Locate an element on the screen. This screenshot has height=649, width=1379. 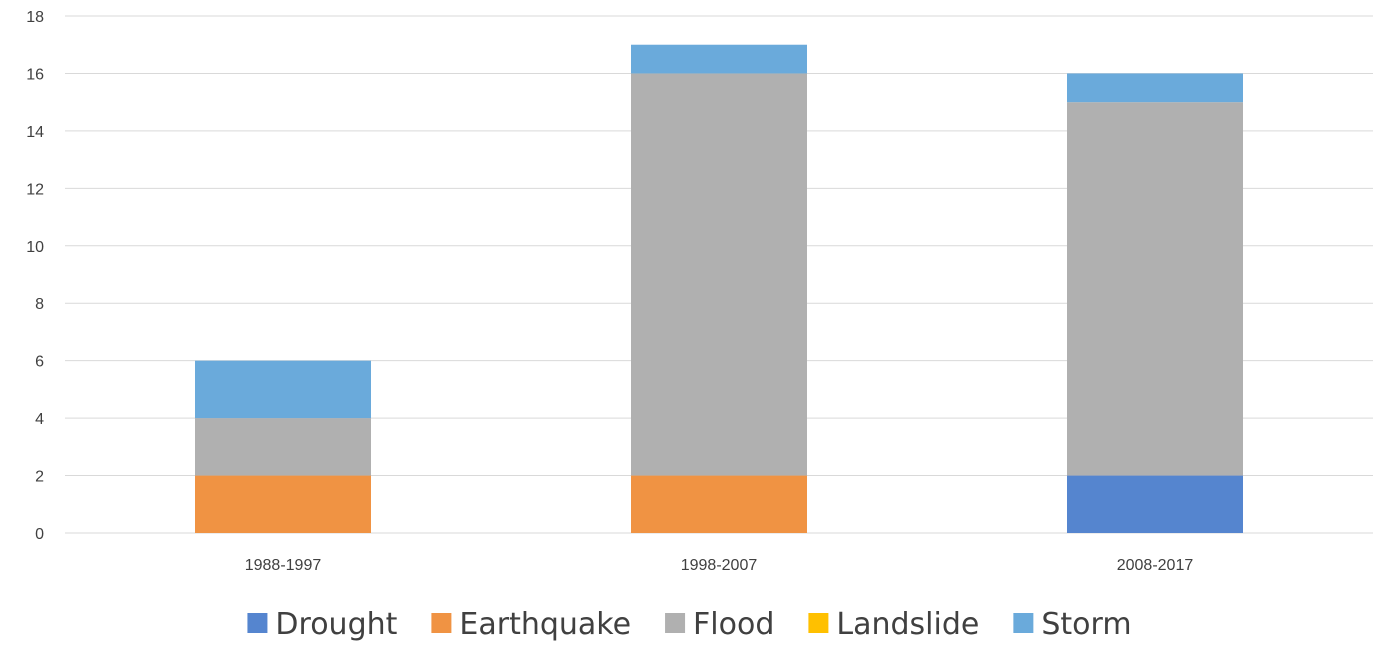
y-tick-label: 14 is located at coordinates (35, 132).